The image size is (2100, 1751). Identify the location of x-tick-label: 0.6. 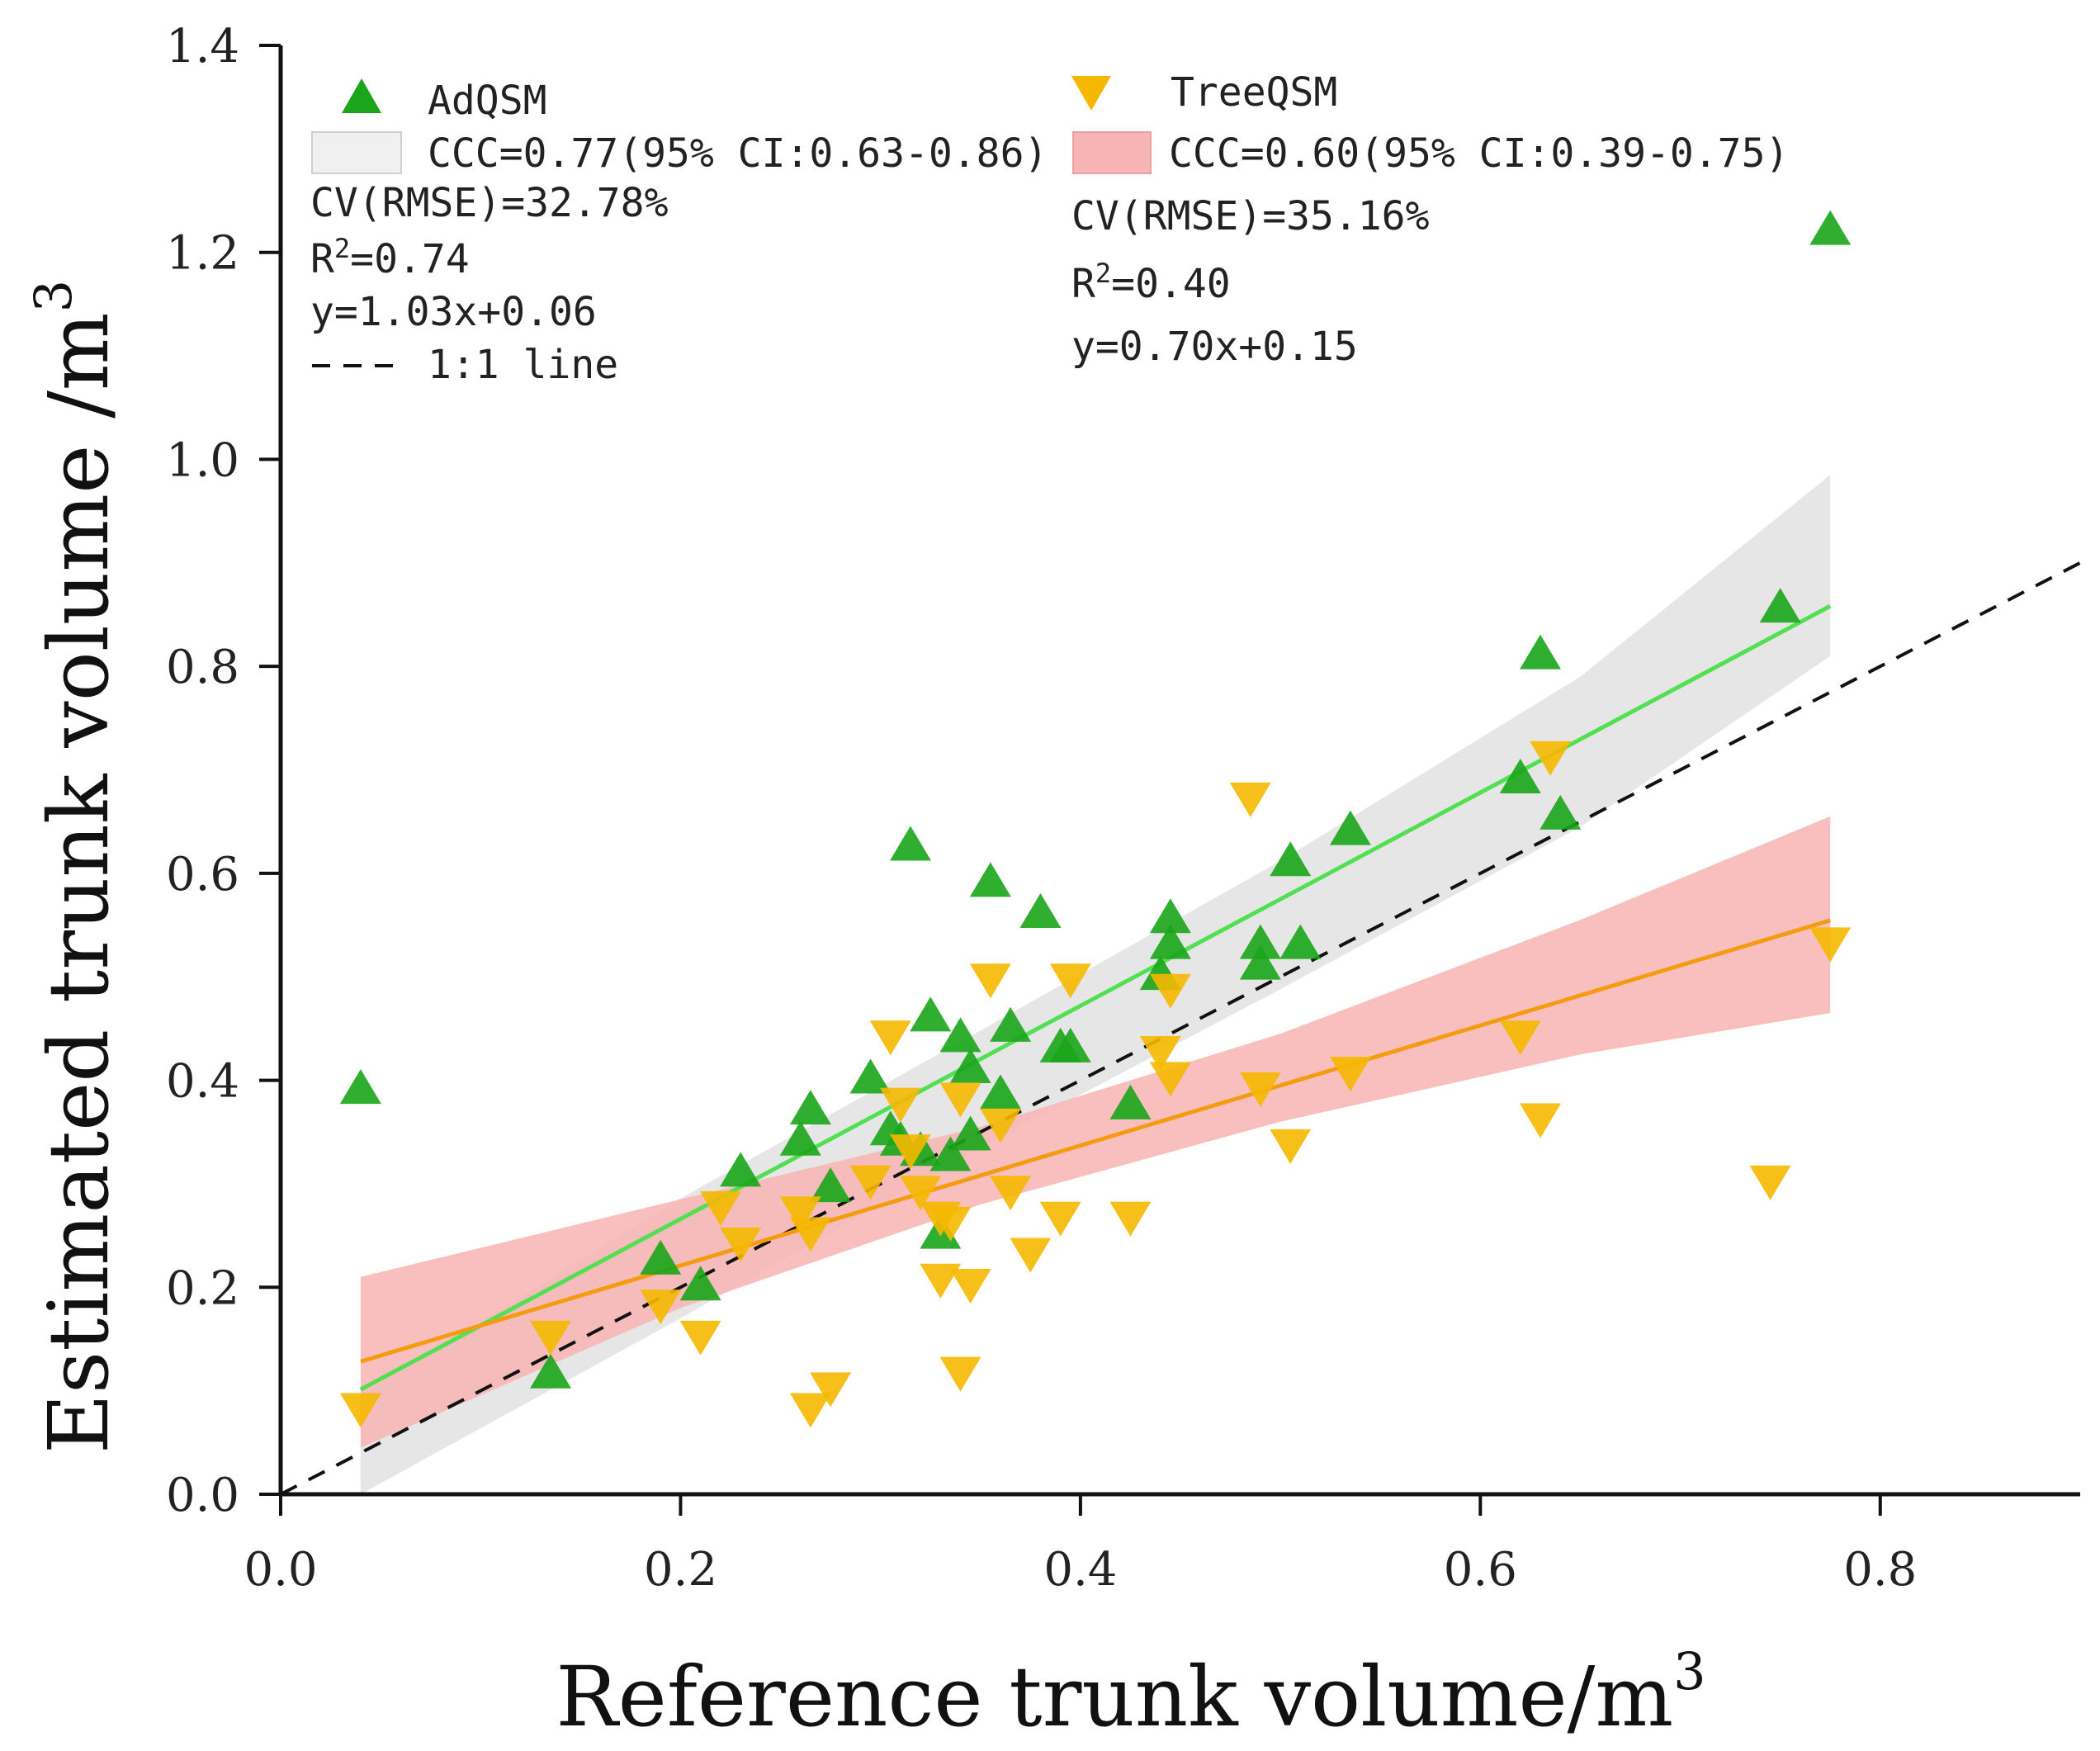
(1481, 1570).